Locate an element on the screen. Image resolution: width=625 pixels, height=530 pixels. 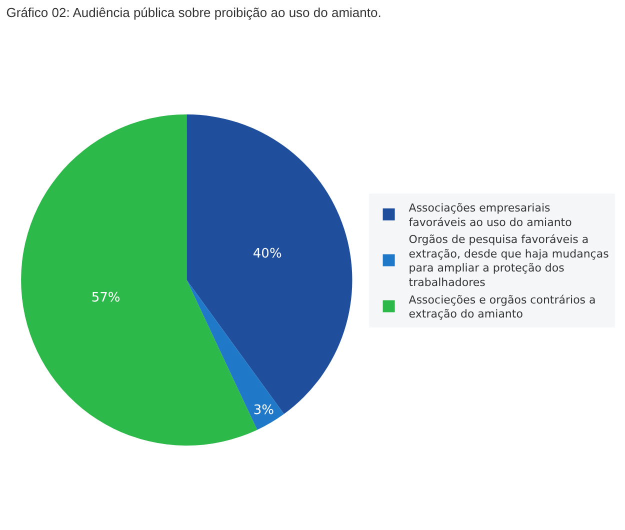
legend-label: Associações empresariais favoráveis ao uso do amianto is located at coordinates (490, 215).